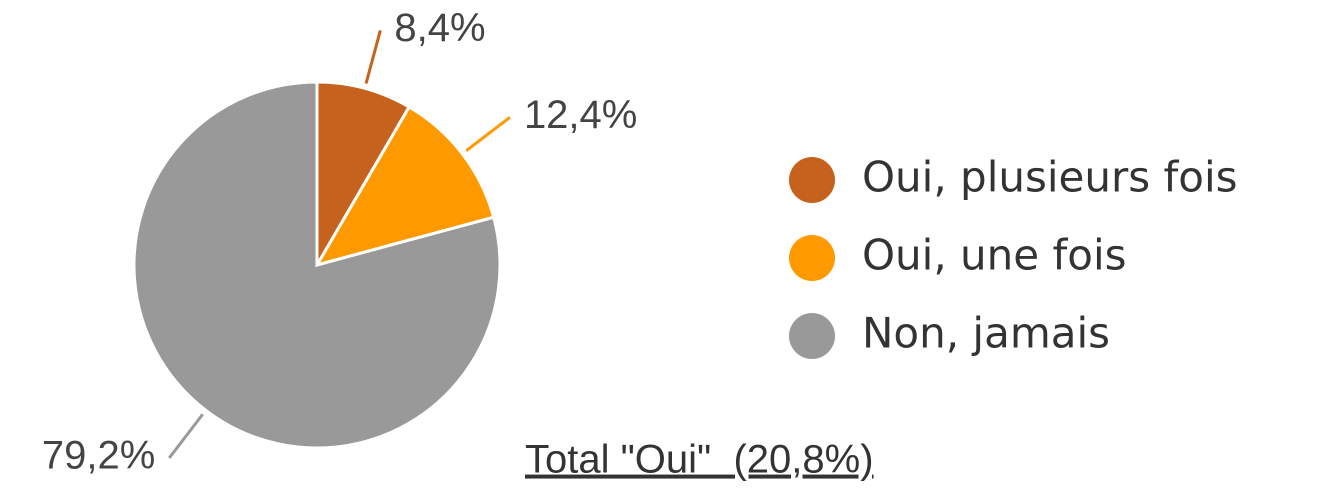  I want to click on legend-label: Oui, plusieurs fois, so click(1050, 177).